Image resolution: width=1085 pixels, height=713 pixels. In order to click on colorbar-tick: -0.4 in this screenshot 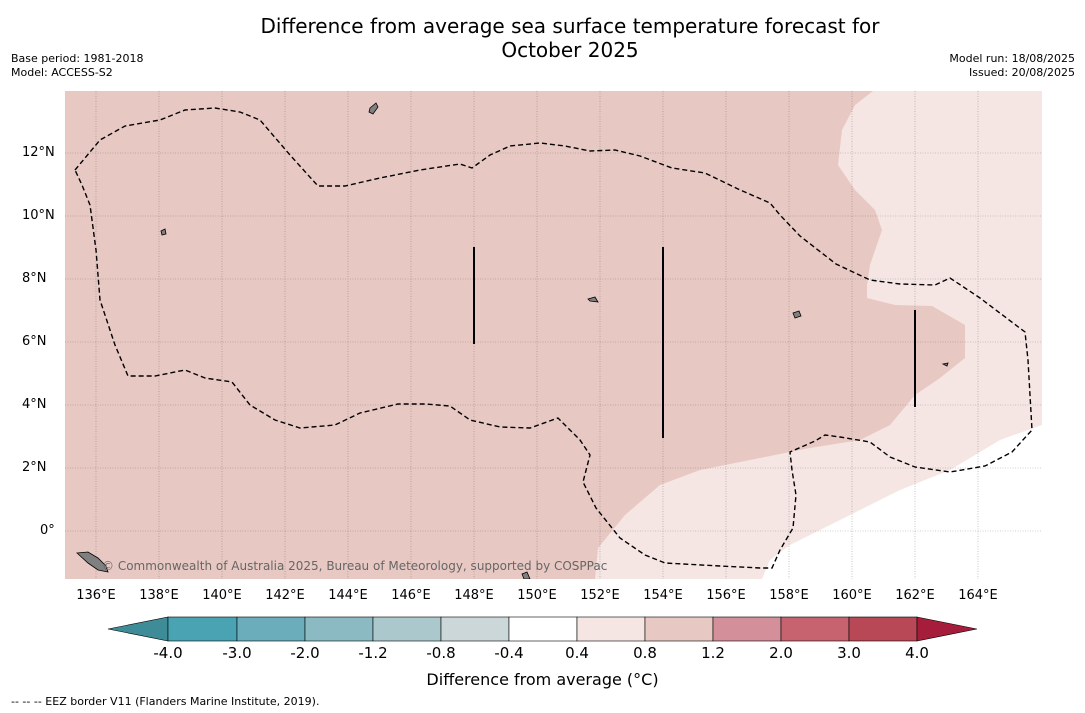, I will do `click(509, 653)`.